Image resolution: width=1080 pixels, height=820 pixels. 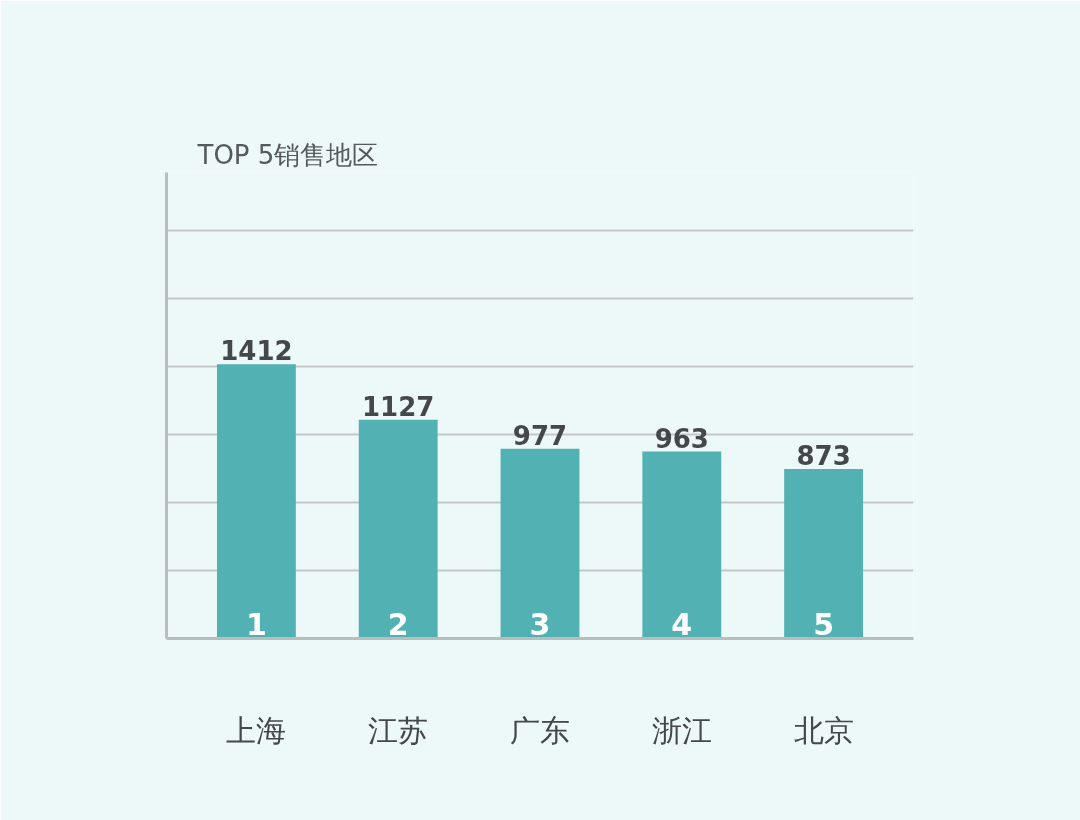 I want to click on x-tick-label: 北京, so click(x=823, y=730).